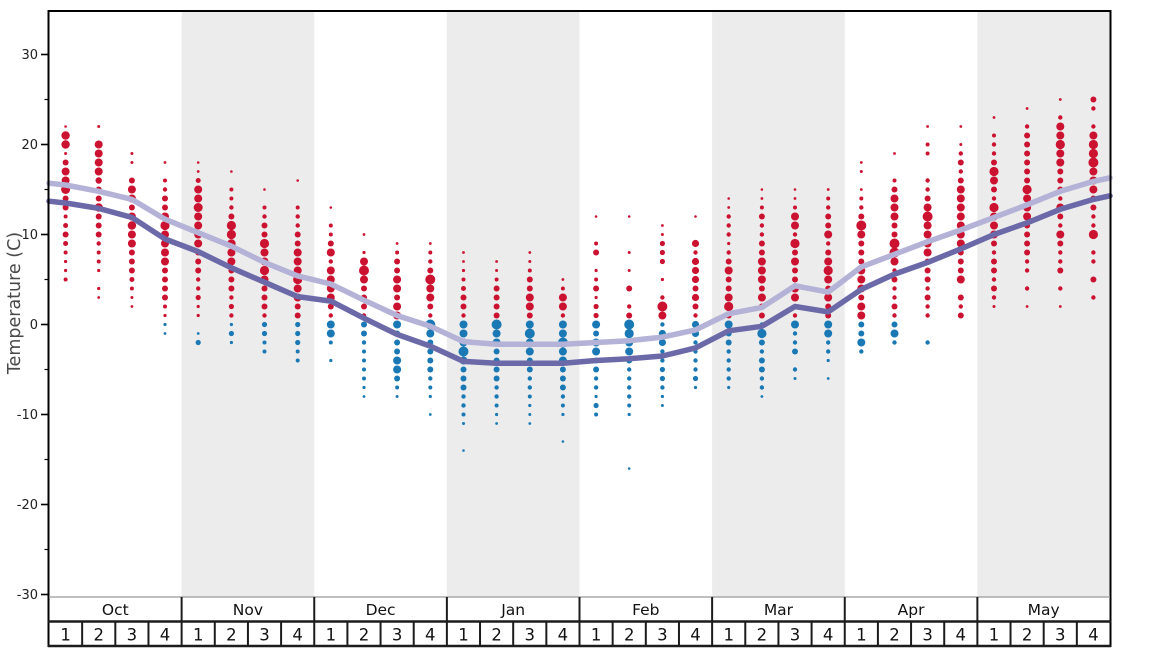 The width and height of the screenshot is (1168, 648). Describe the element at coordinates (29, 55) in the screenshot. I see `y-tick-label: 30` at that location.